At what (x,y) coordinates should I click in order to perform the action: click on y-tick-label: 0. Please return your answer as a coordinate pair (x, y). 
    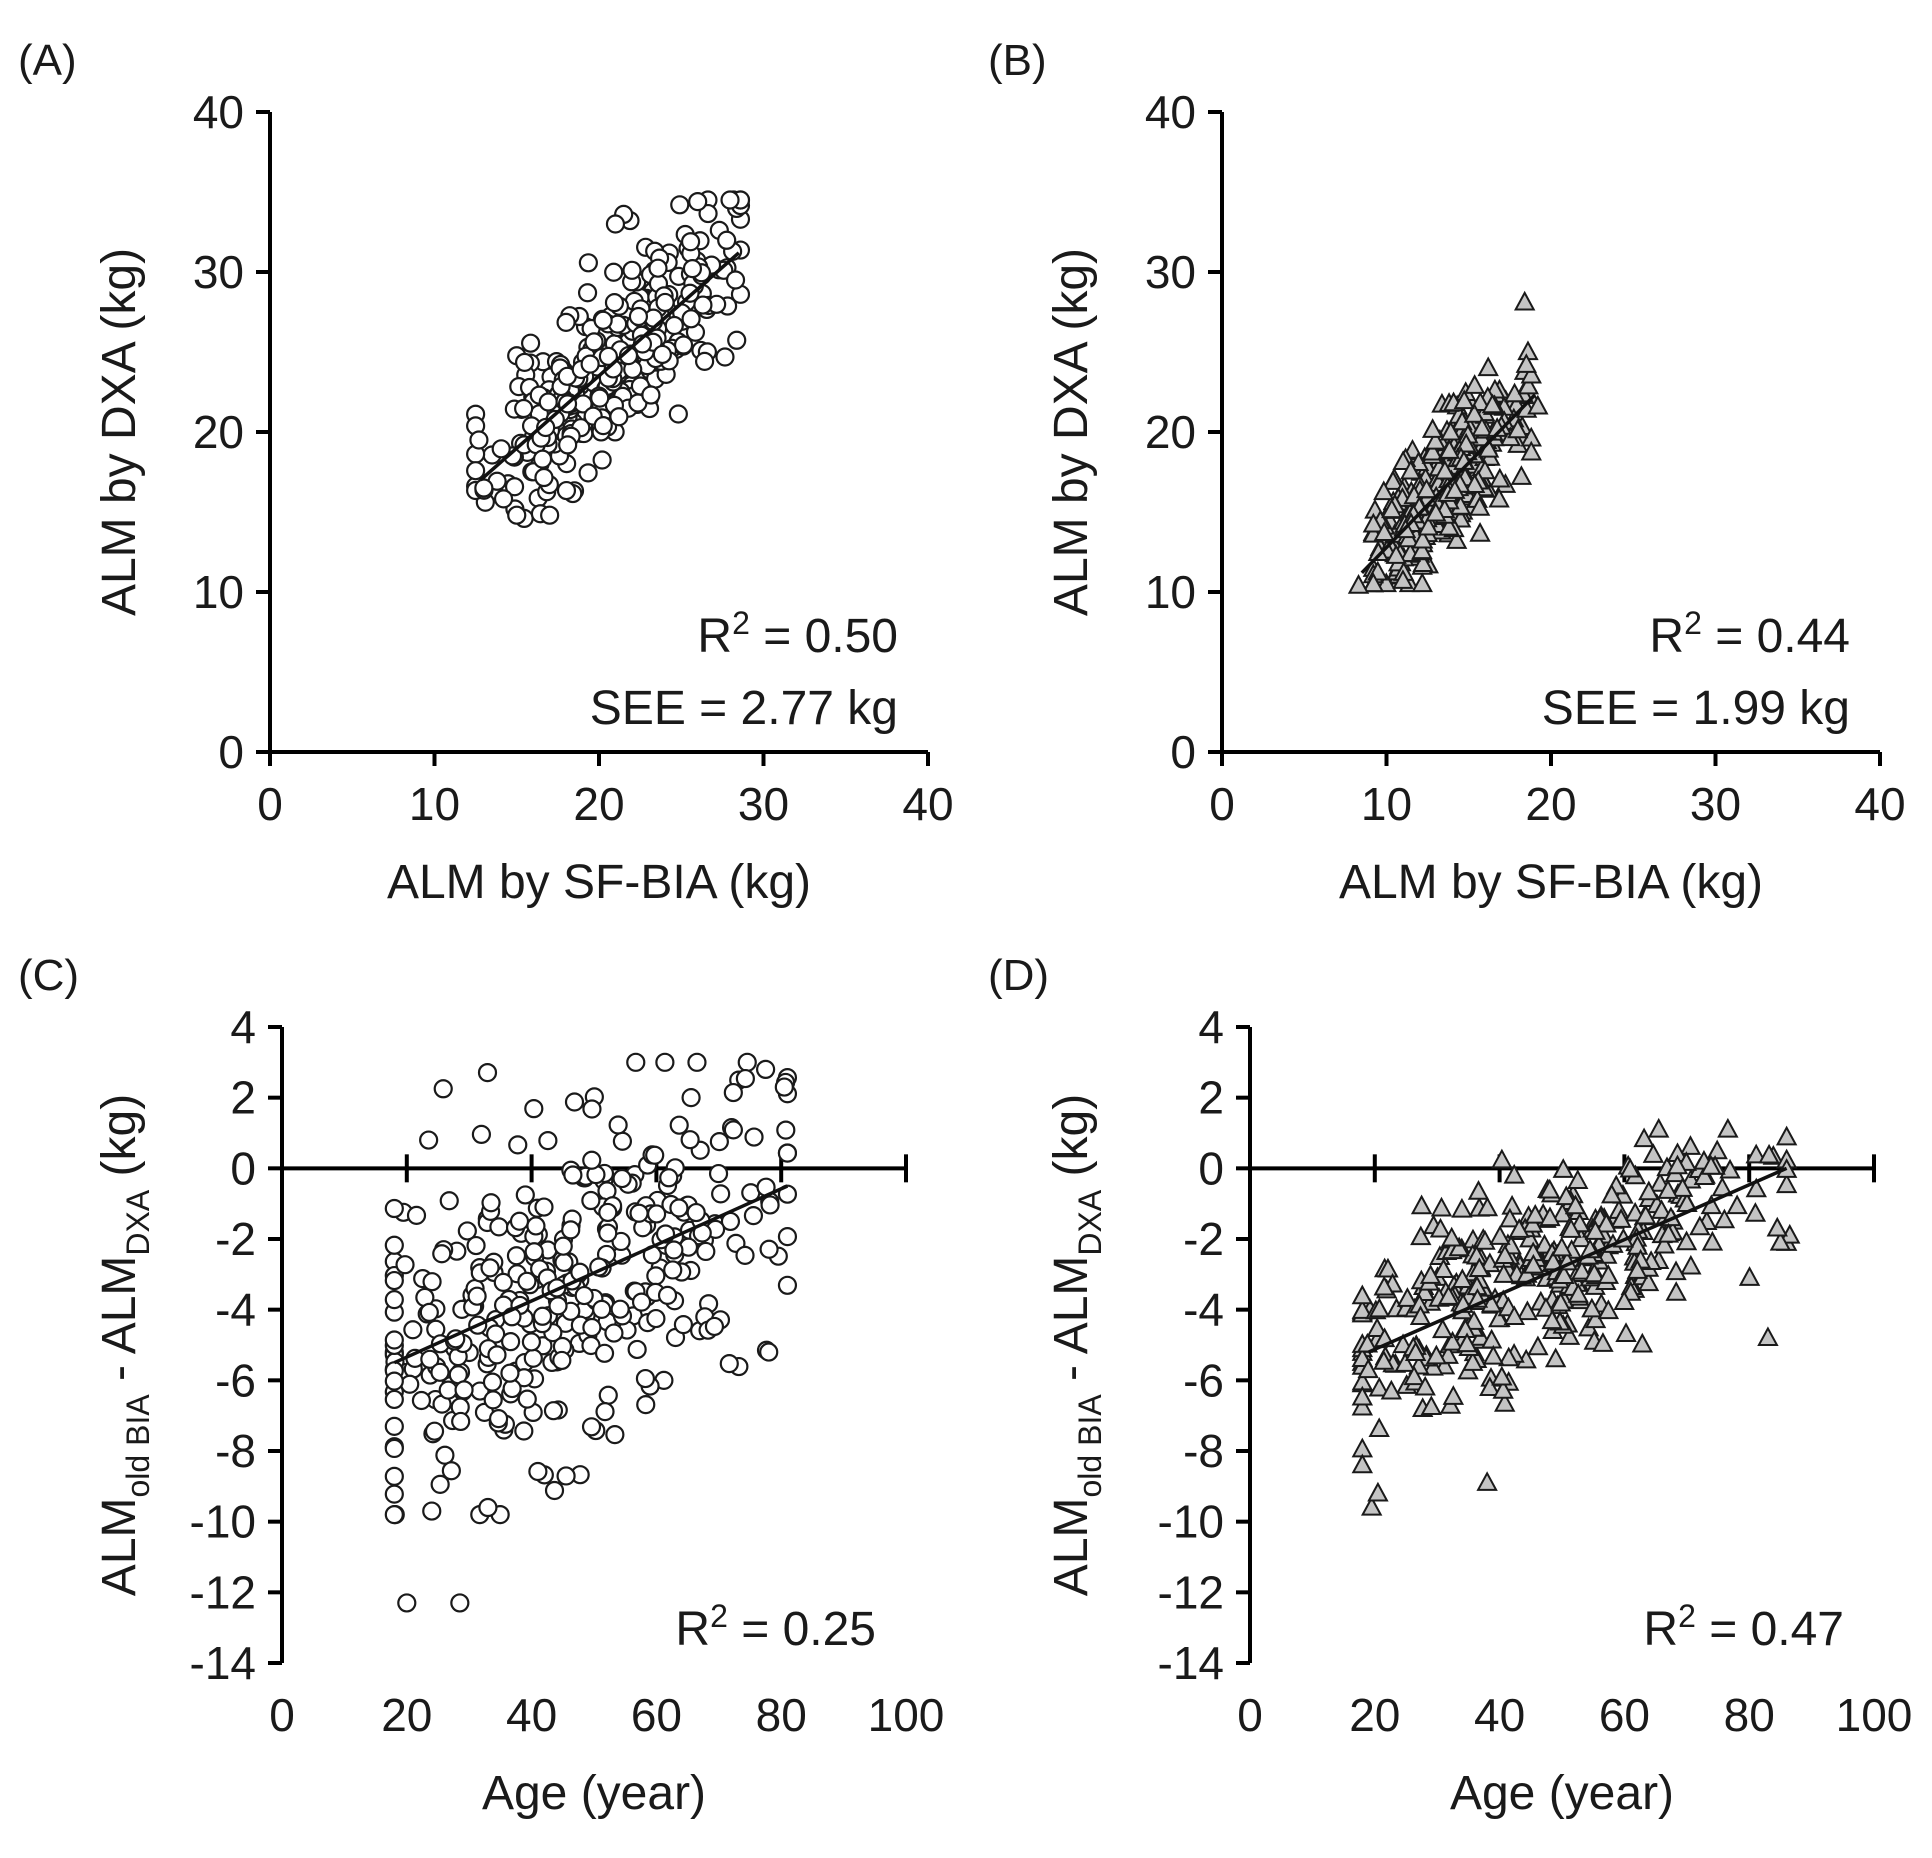
    Looking at the image, I should click on (231, 752).